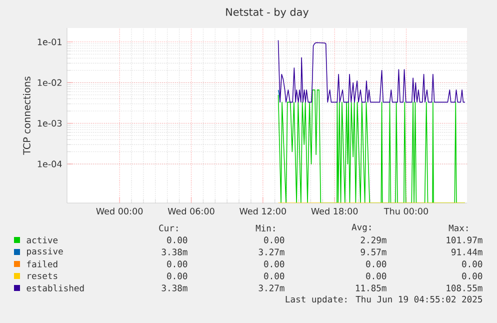 Image resolution: width=497 pixels, height=323 pixels. I want to click on line-series, so click(372, 71).